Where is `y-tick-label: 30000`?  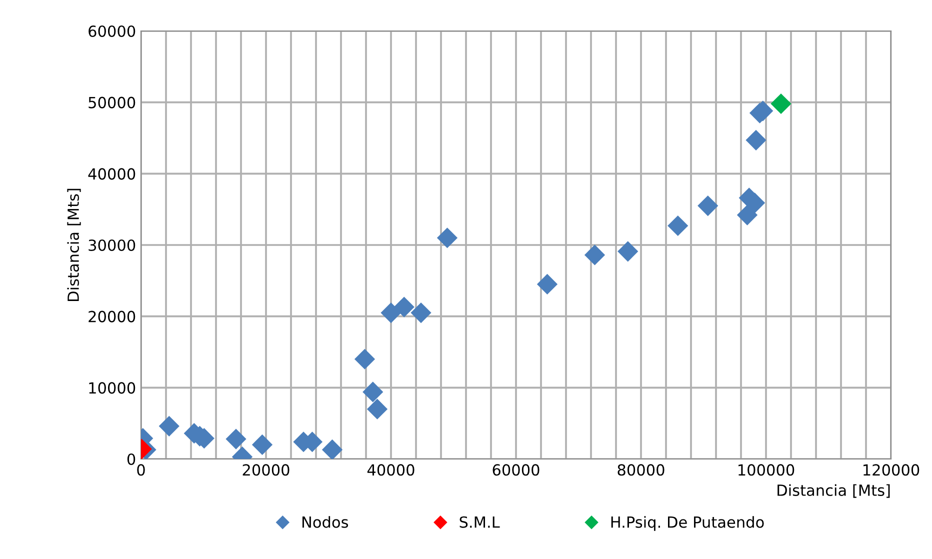
y-tick-label: 30000 is located at coordinates (112, 245).